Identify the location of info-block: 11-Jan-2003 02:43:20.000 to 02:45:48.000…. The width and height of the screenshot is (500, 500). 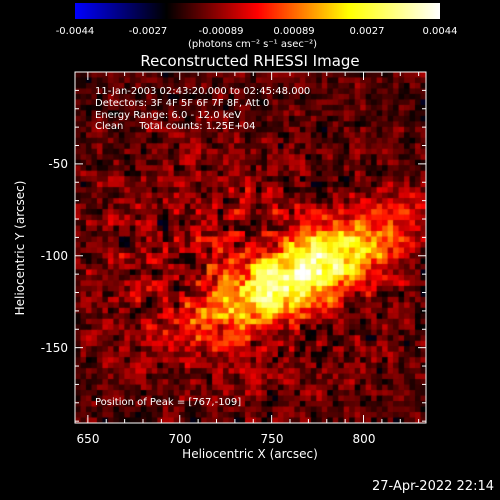
(202, 109).